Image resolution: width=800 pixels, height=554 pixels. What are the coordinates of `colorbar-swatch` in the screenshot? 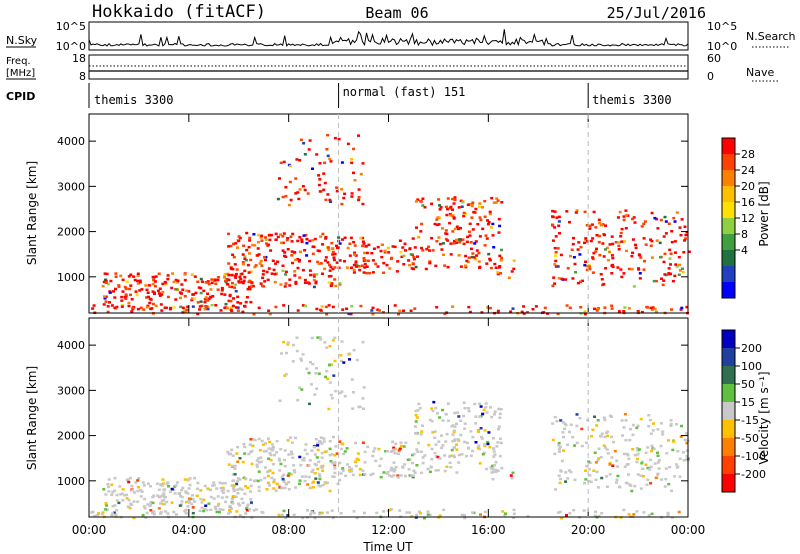 It's located at (728, 210).